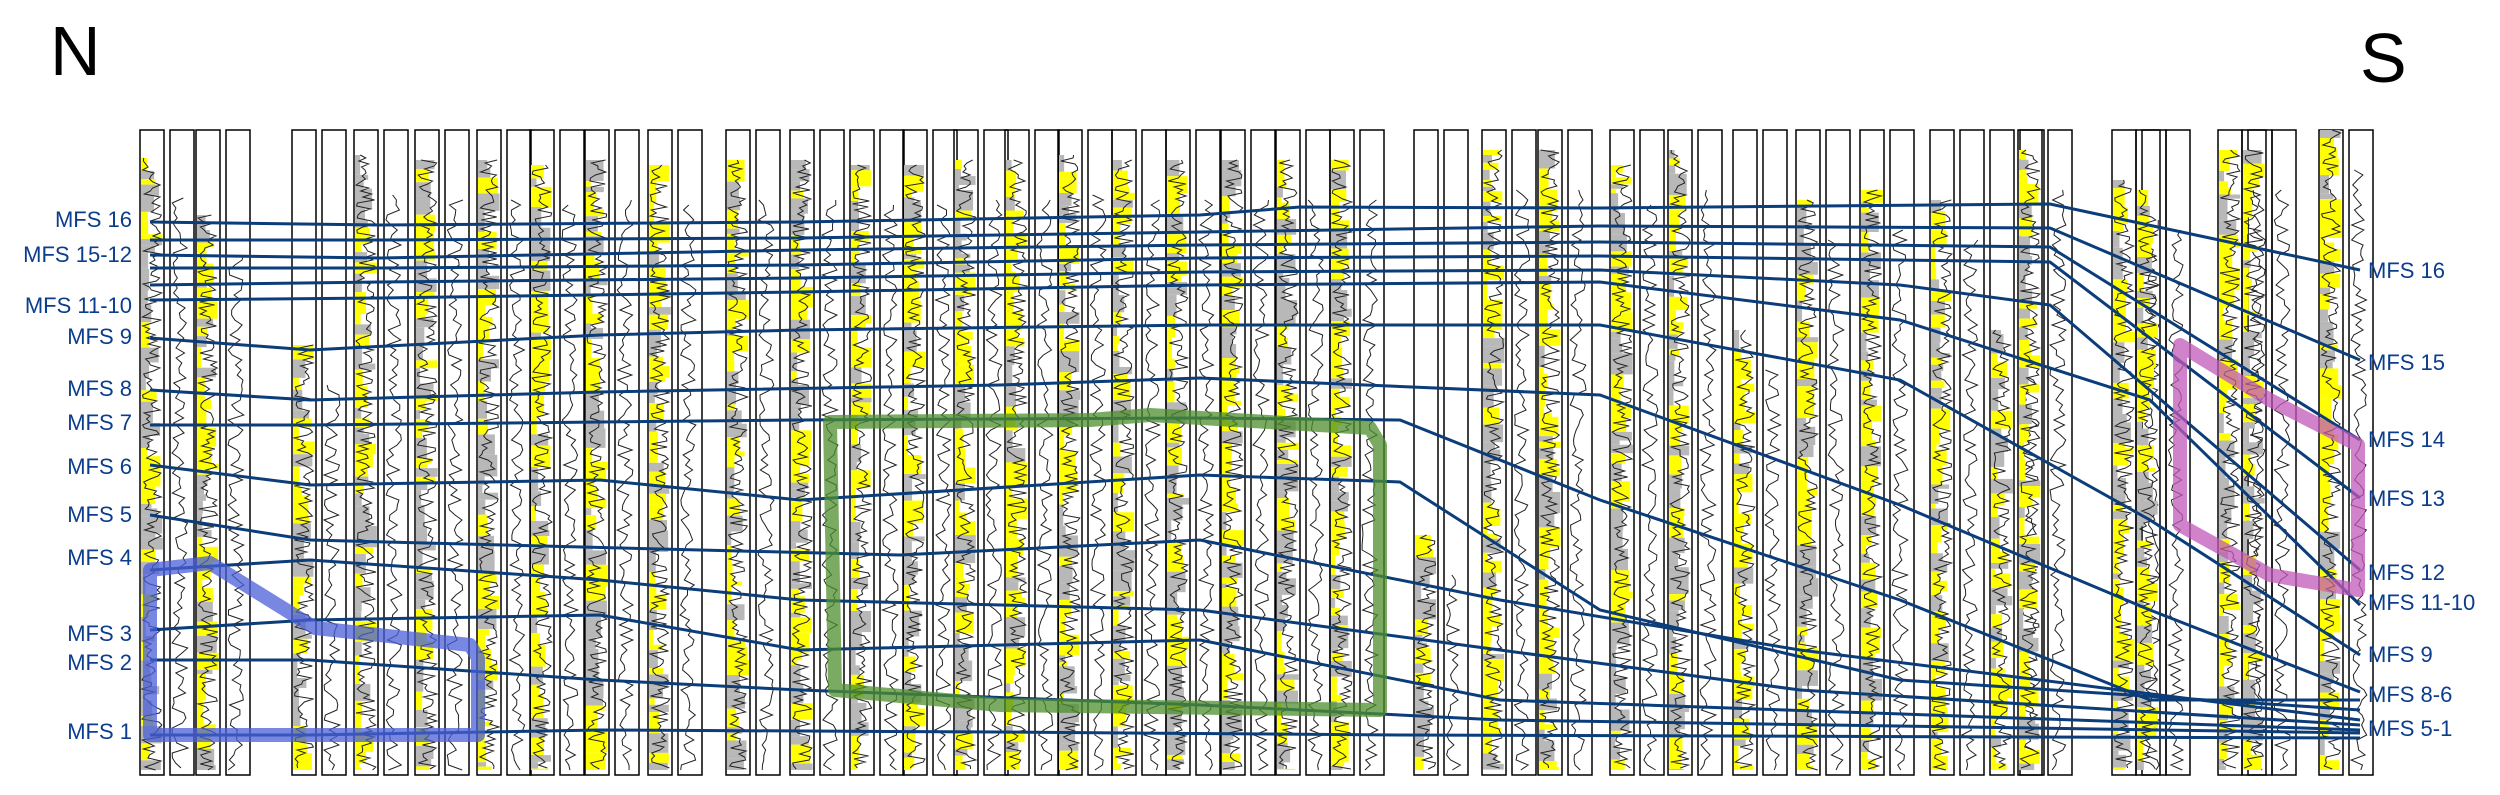  What do you see at coordinates (99, 633) in the screenshot?
I see `left-label-mfs-3: MFS 3` at bounding box center [99, 633].